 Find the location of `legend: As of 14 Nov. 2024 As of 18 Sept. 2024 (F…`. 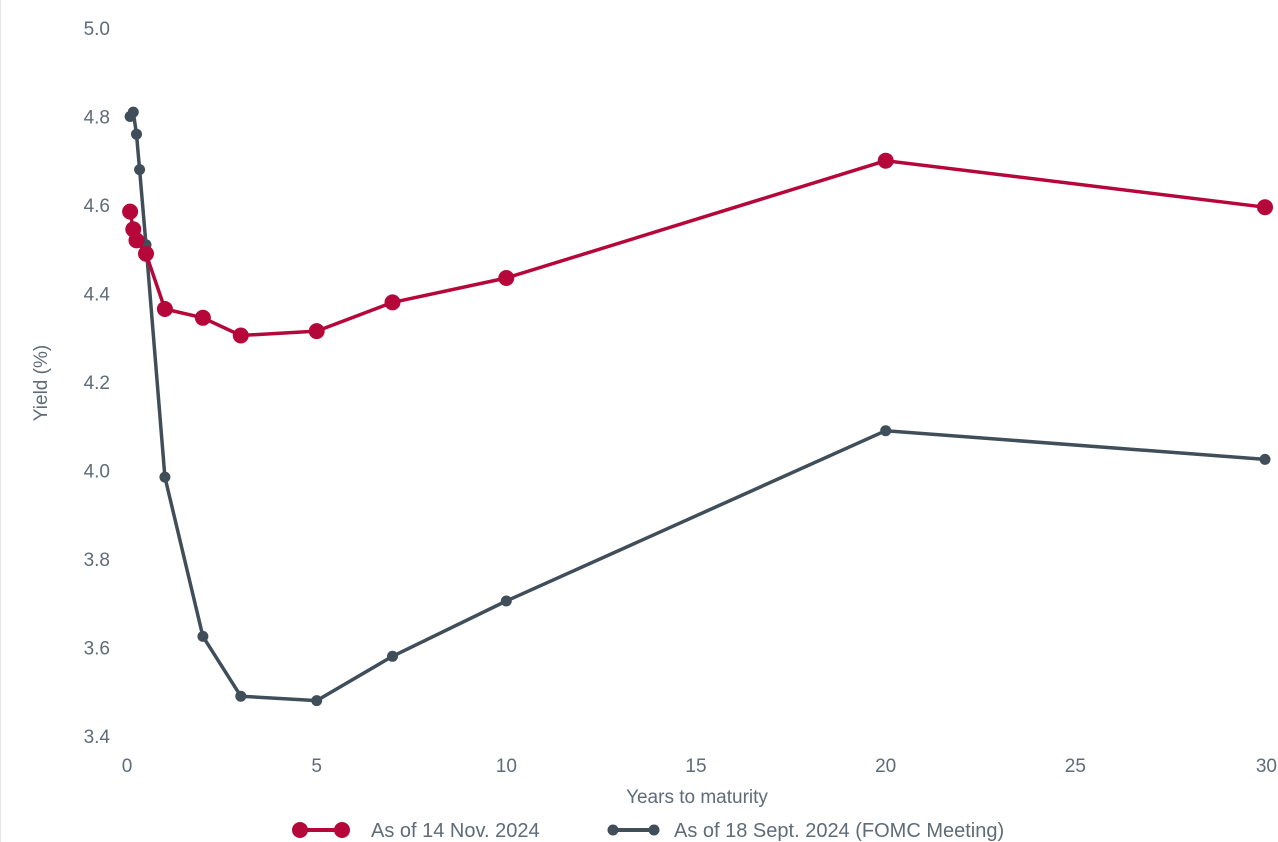

legend: As of 14 Nov. 2024 As of 18 Sept. 2024 (F… is located at coordinates (648, 831).